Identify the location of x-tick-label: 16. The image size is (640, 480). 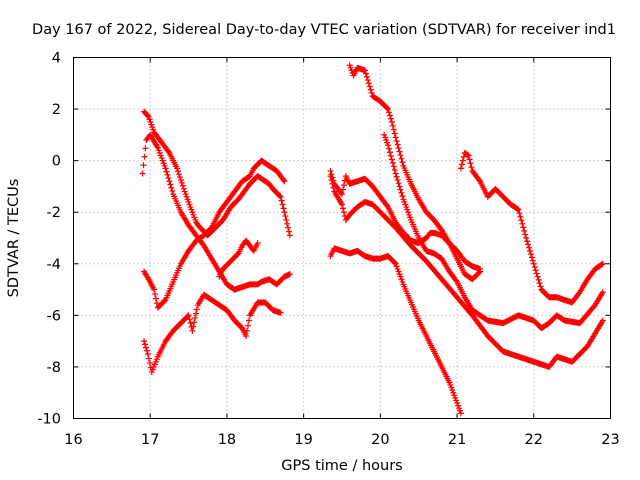
(73, 440).